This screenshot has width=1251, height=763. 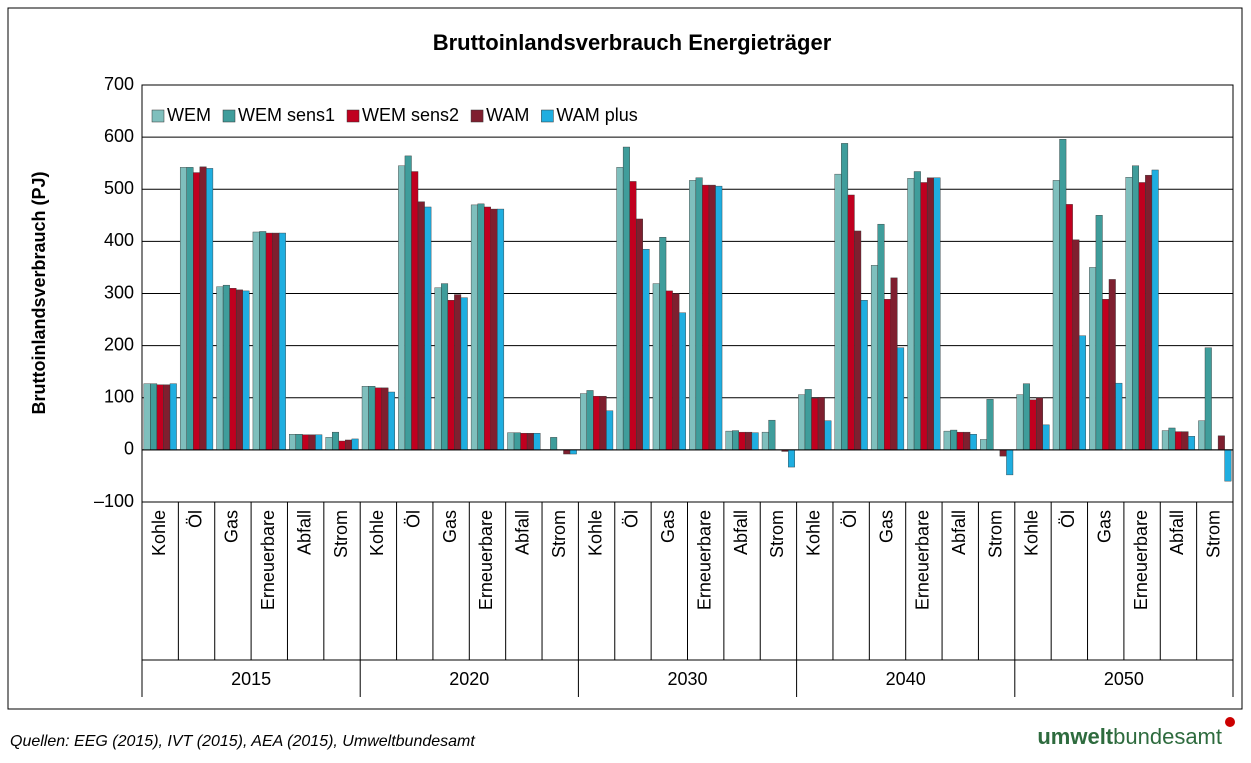 What do you see at coordinates (906, 679) in the screenshot?
I see `group-label: 2040` at bounding box center [906, 679].